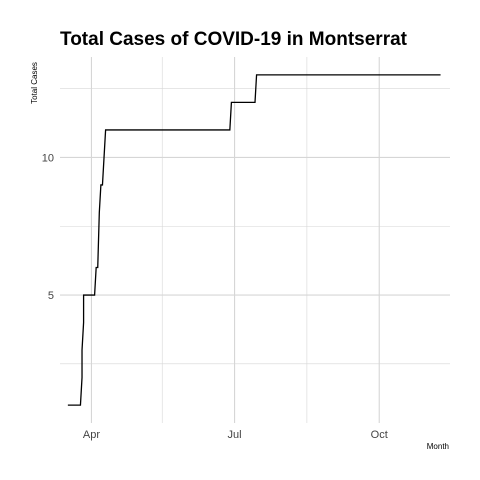  What do you see at coordinates (438, 446) in the screenshot?
I see `x-axis-label: Month` at bounding box center [438, 446].